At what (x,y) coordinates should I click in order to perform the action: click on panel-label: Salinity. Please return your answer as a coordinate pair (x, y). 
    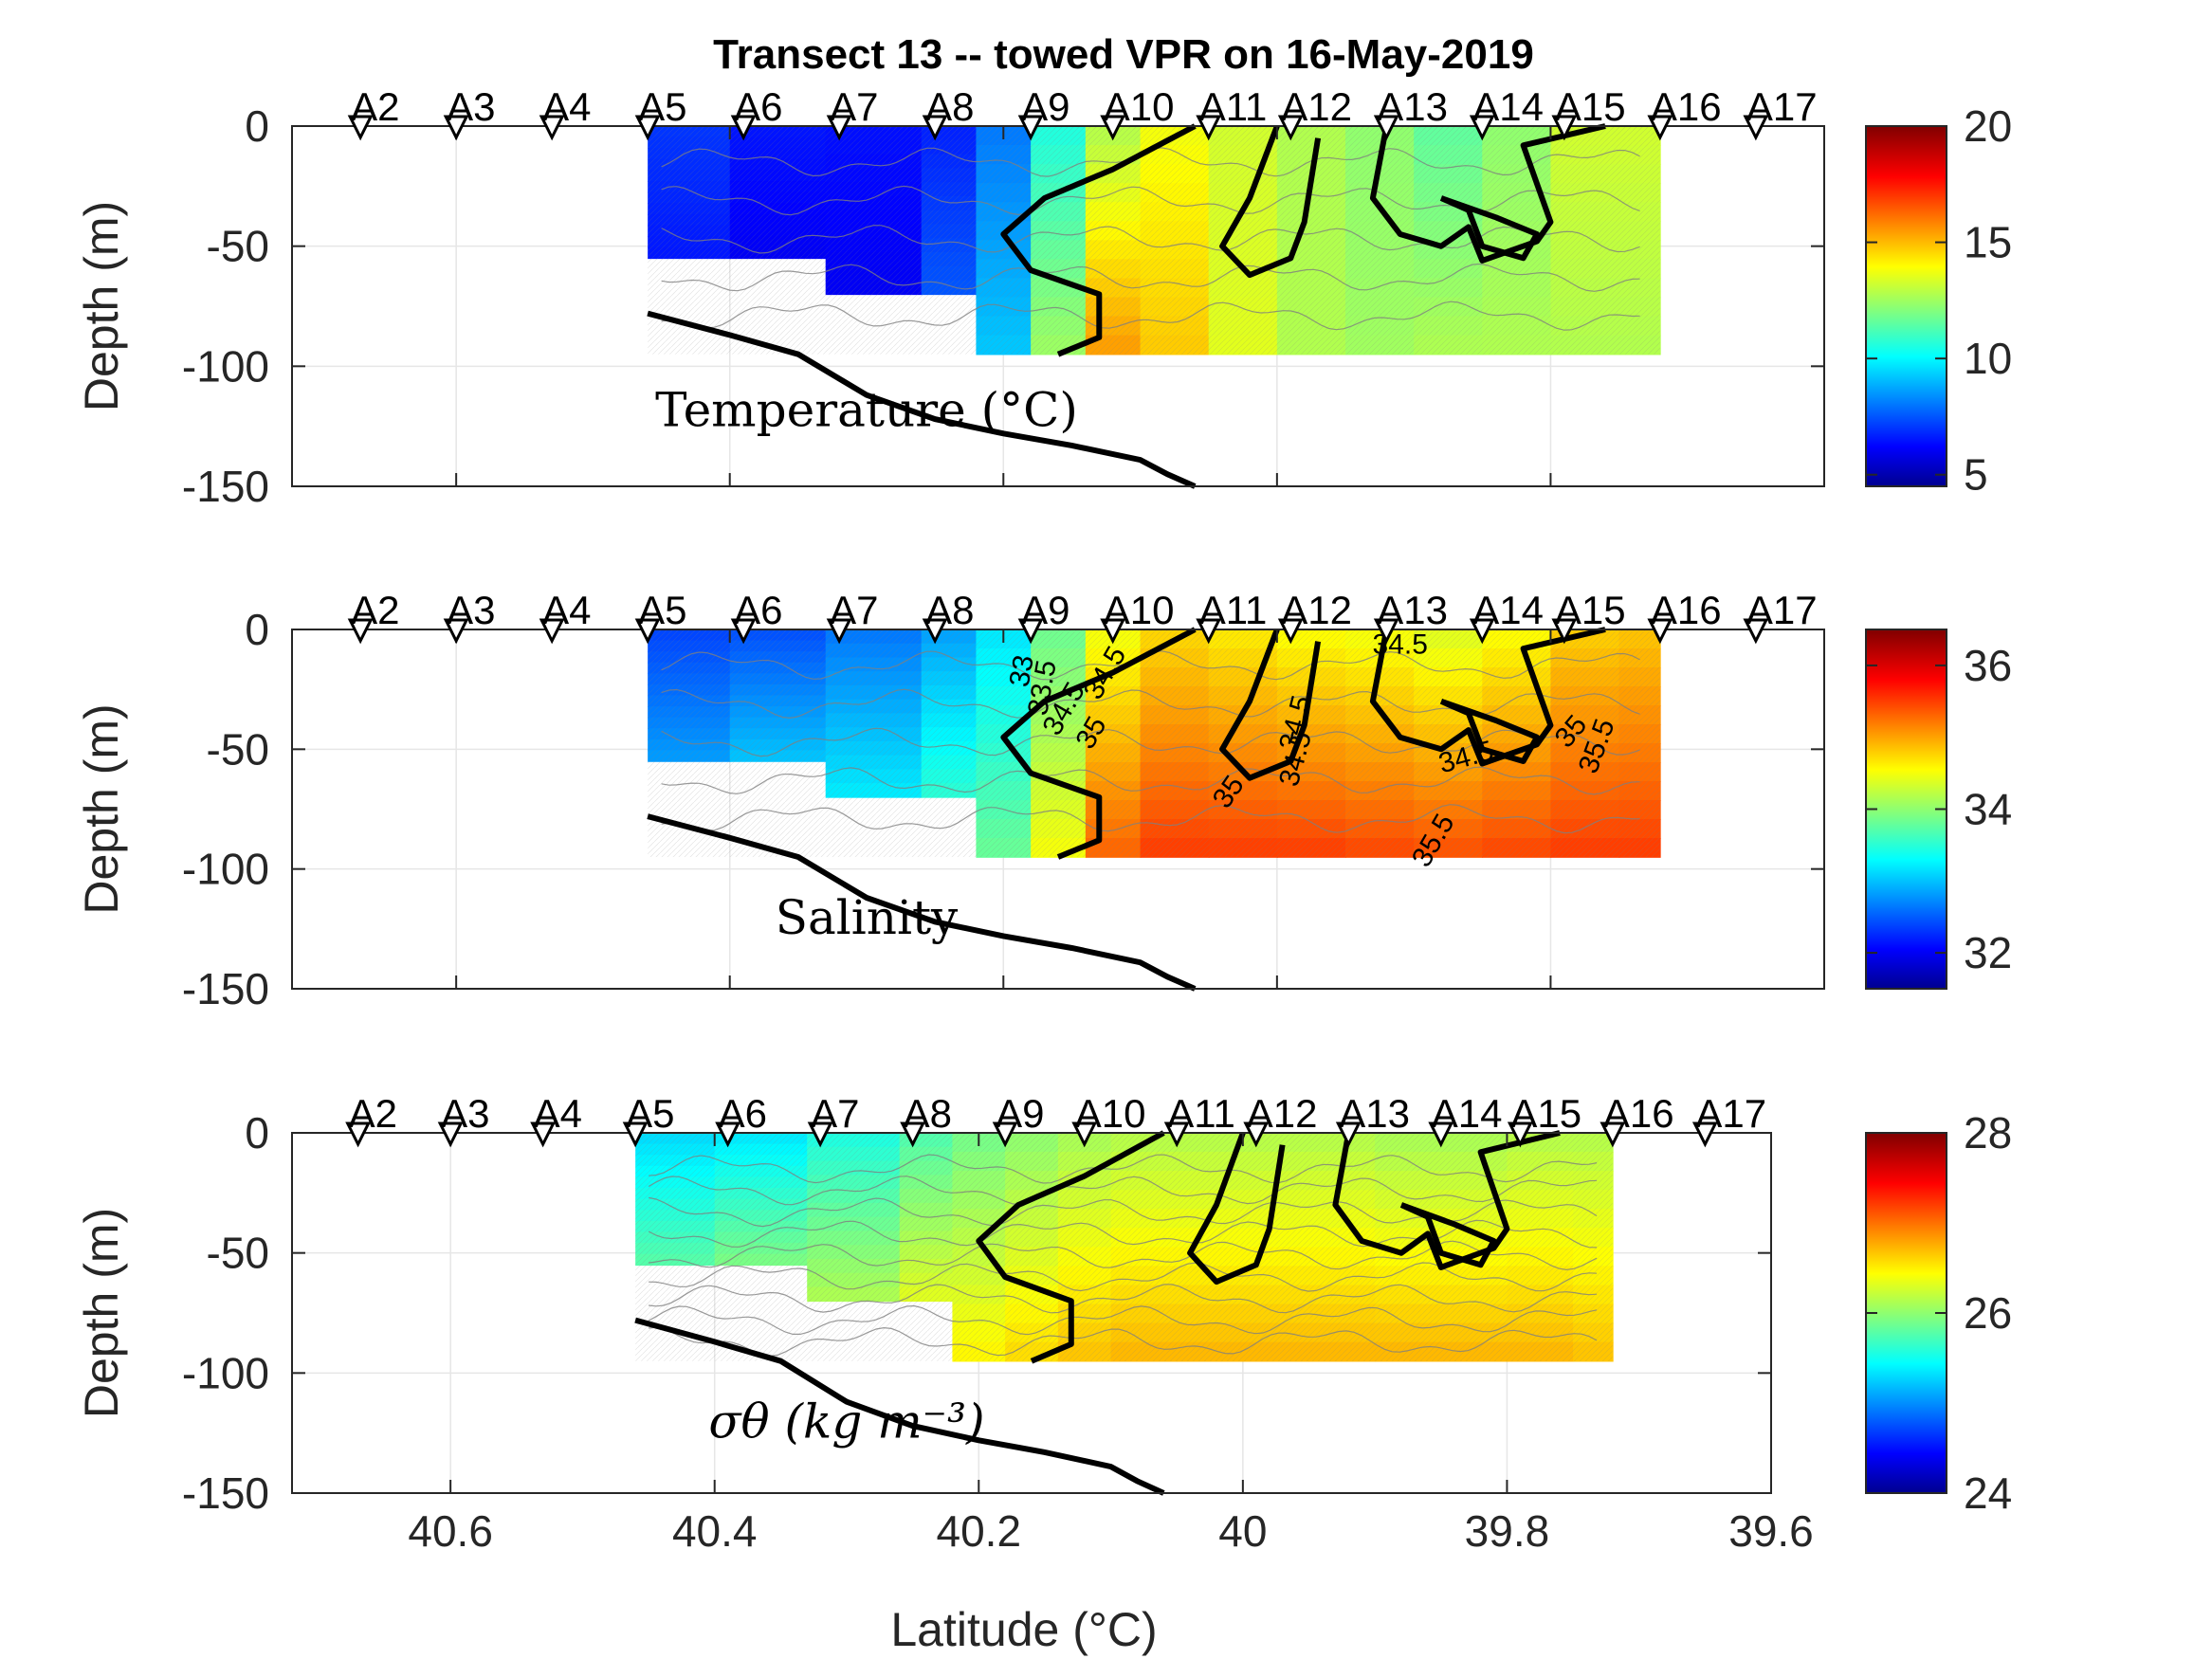
    Looking at the image, I should click on (867, 917).